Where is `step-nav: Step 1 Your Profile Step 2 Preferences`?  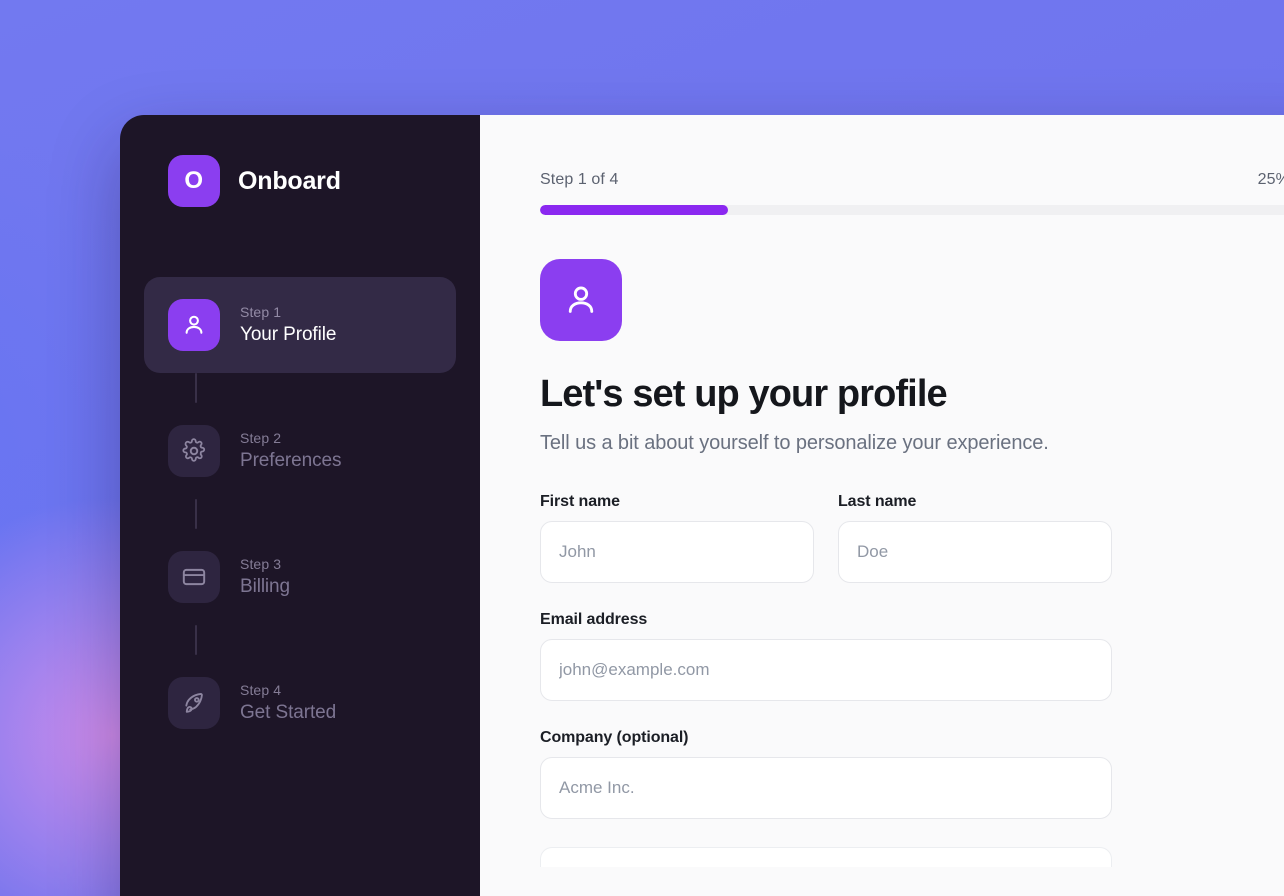
step-nav: Step 1 Your Profile Step 2 Preferences is located at coordinates (300, 514).